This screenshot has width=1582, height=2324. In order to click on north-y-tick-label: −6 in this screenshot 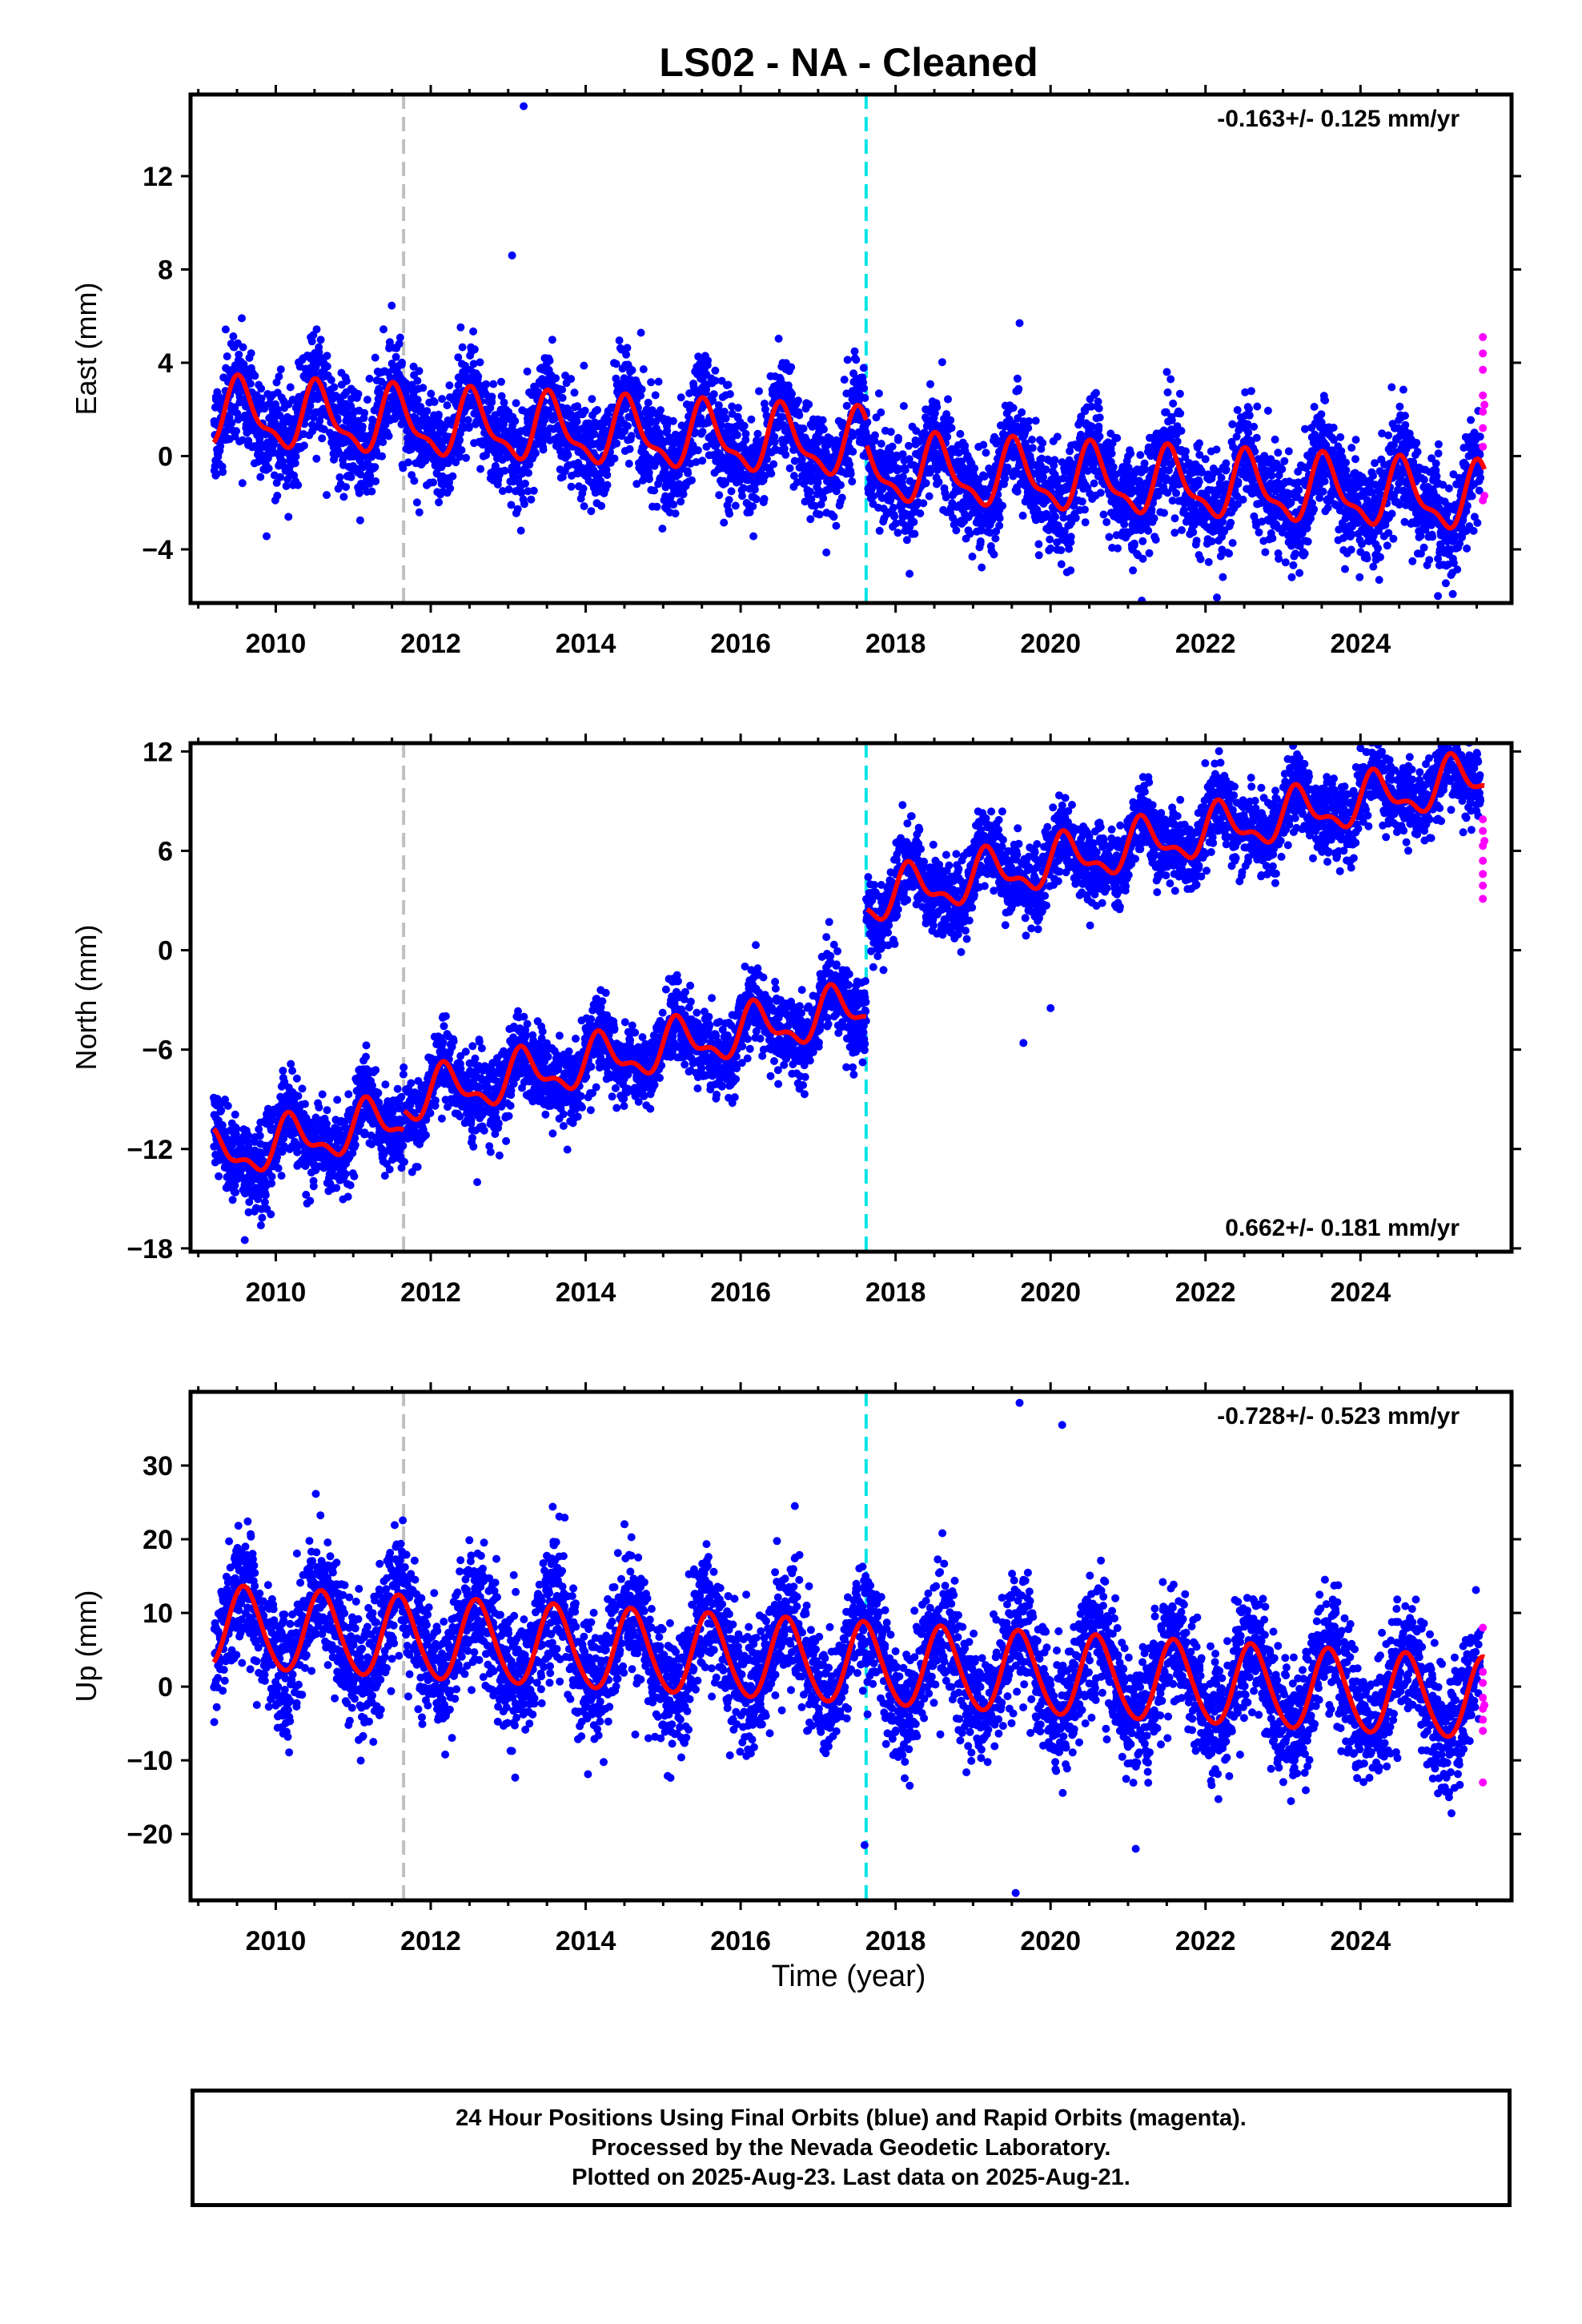, I will do `click(157, 1050)`.